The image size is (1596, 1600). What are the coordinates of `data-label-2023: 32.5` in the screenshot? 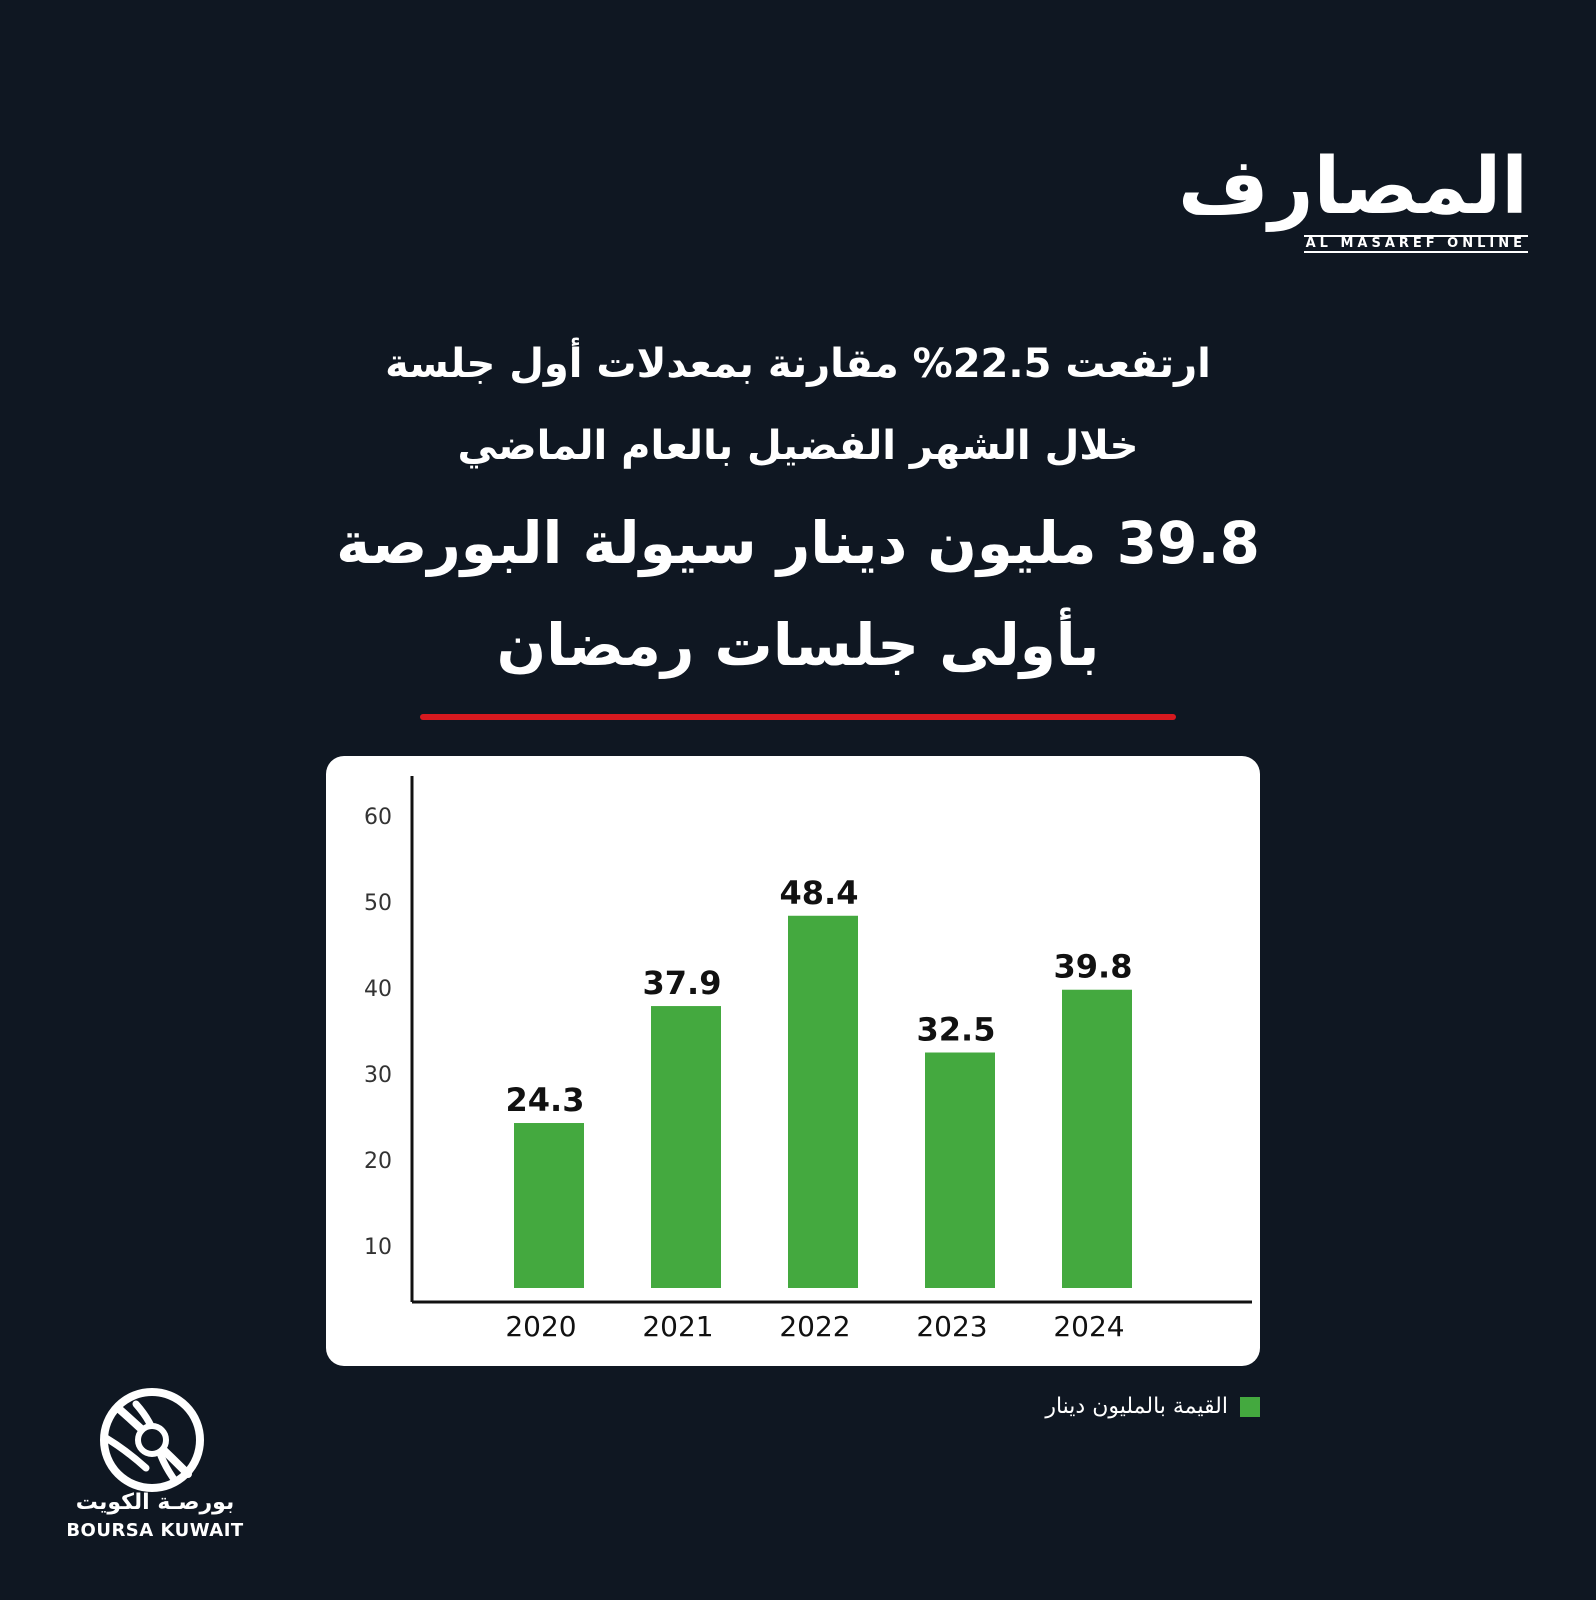 It's located at (956, 1030).